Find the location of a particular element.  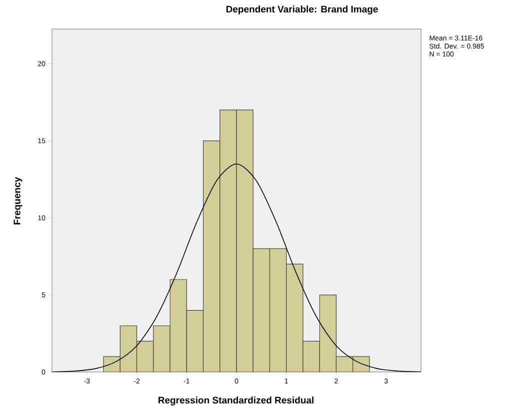

y-axis-title: Frequency is located at coordinates (18, 200).